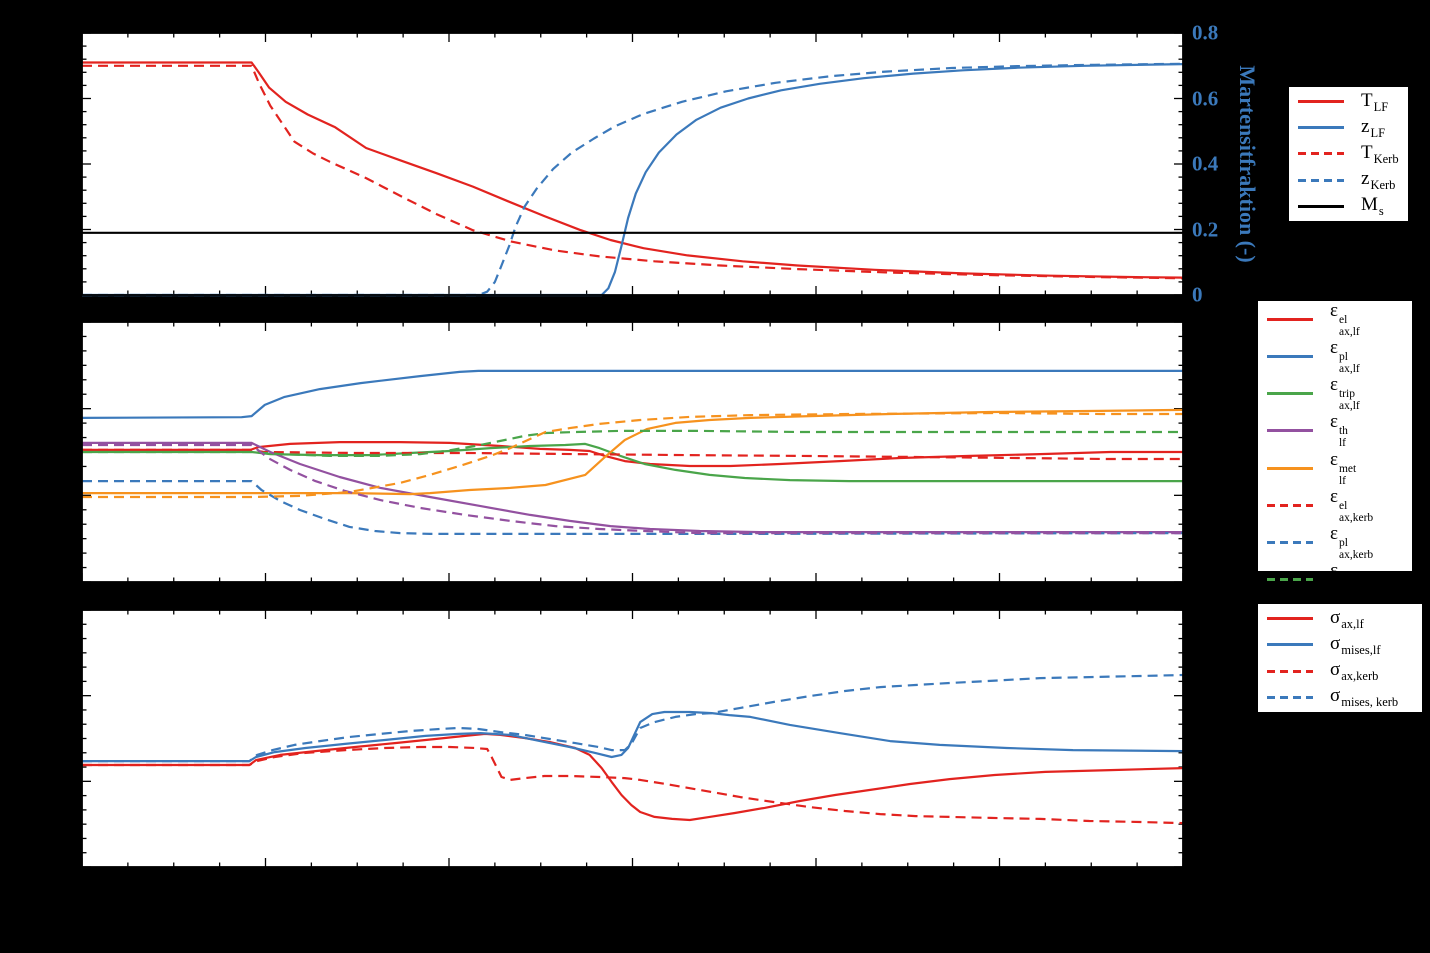 The image size is (1430, 953). I want to click on legend-label: ε th lf, so click(1339, 430).